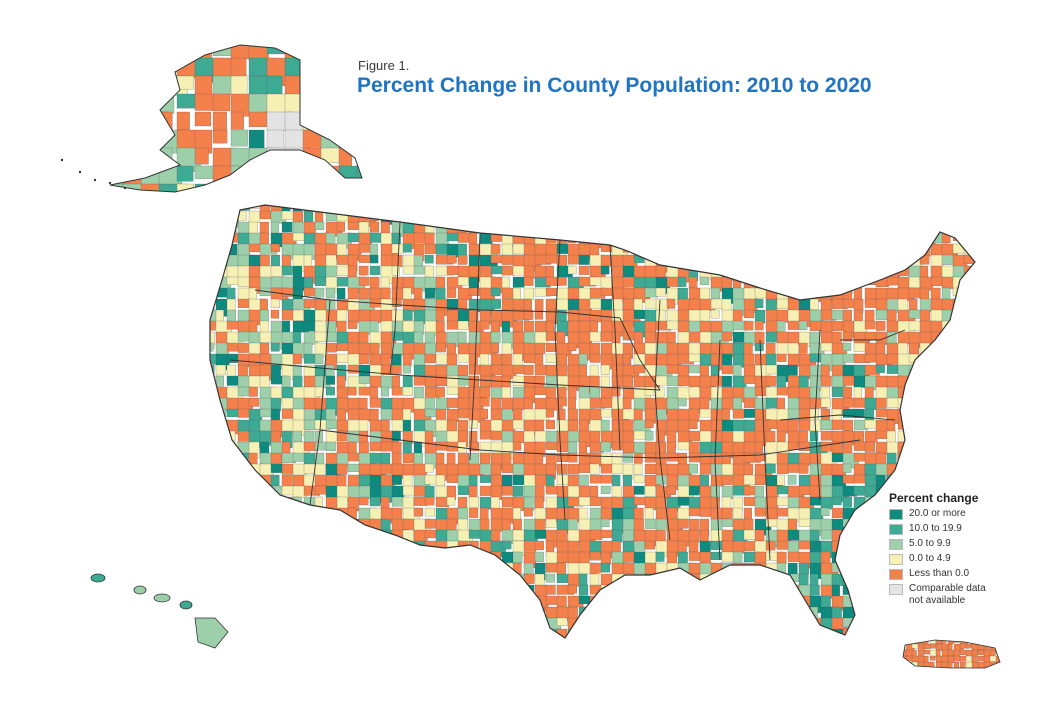  I want to click on legend-item: 10.0 to 19.9, so click(964, 529).